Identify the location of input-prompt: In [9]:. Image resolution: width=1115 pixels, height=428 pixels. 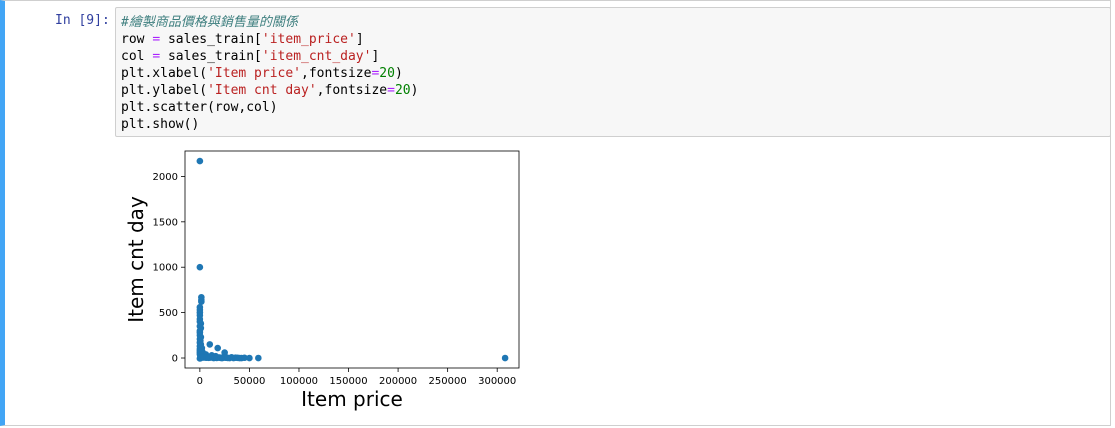
(82, 20).